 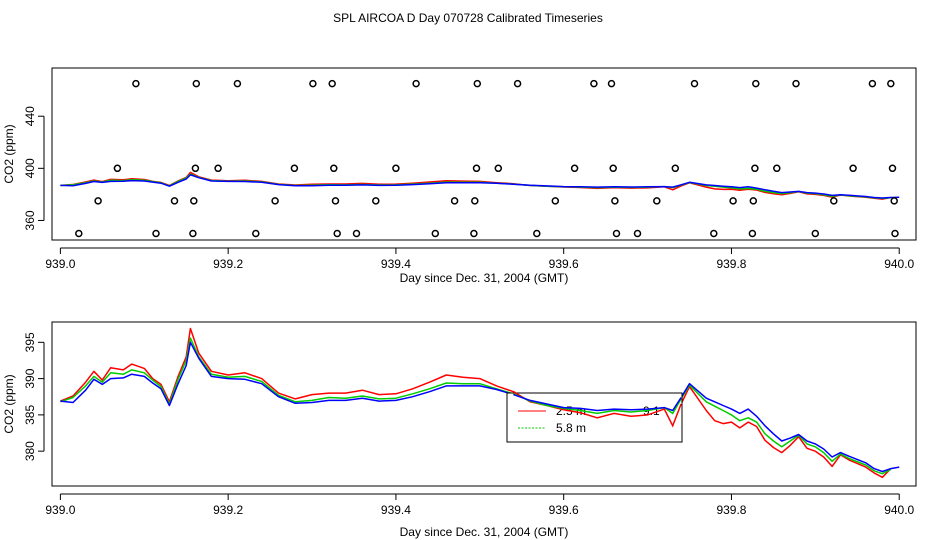 I want to click on y-axis-top: 360 400 440, so click(x=34, y=168).